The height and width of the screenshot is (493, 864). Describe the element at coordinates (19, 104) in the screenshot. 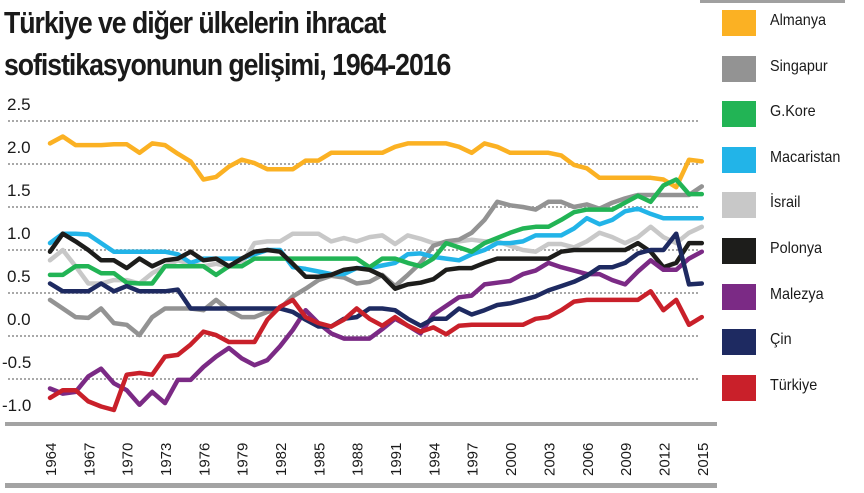

I see `y-tick-label: 2.5` at that location.